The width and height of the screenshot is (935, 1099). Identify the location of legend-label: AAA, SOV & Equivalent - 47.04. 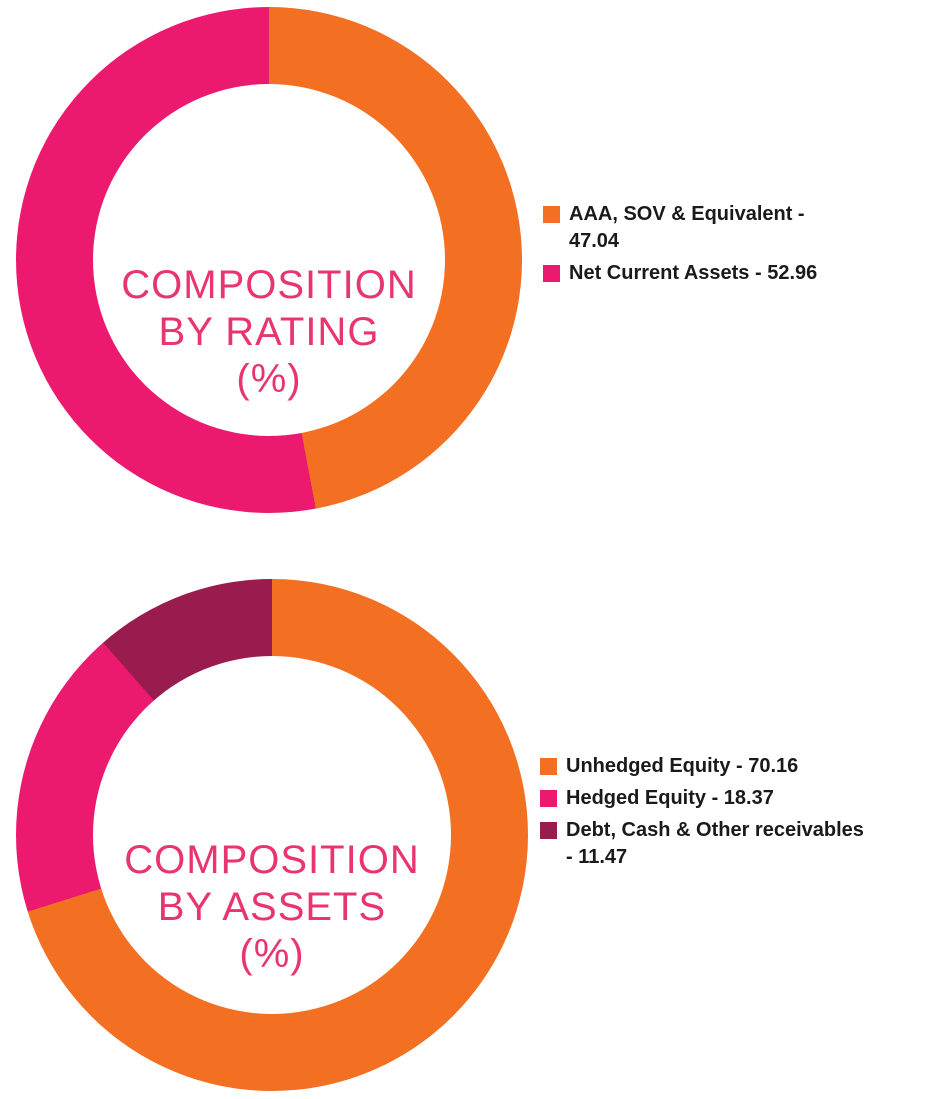
(687, 228).